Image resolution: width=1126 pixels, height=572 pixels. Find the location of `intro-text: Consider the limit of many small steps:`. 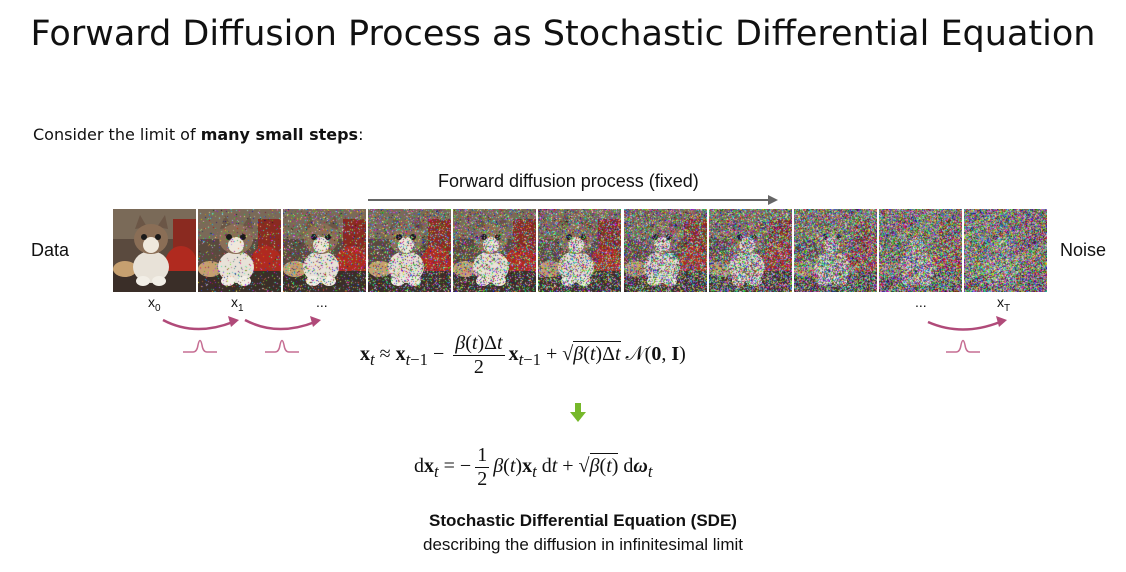

intro-text: Consider the limit of many small steps: is located at coordinates (198, 134).